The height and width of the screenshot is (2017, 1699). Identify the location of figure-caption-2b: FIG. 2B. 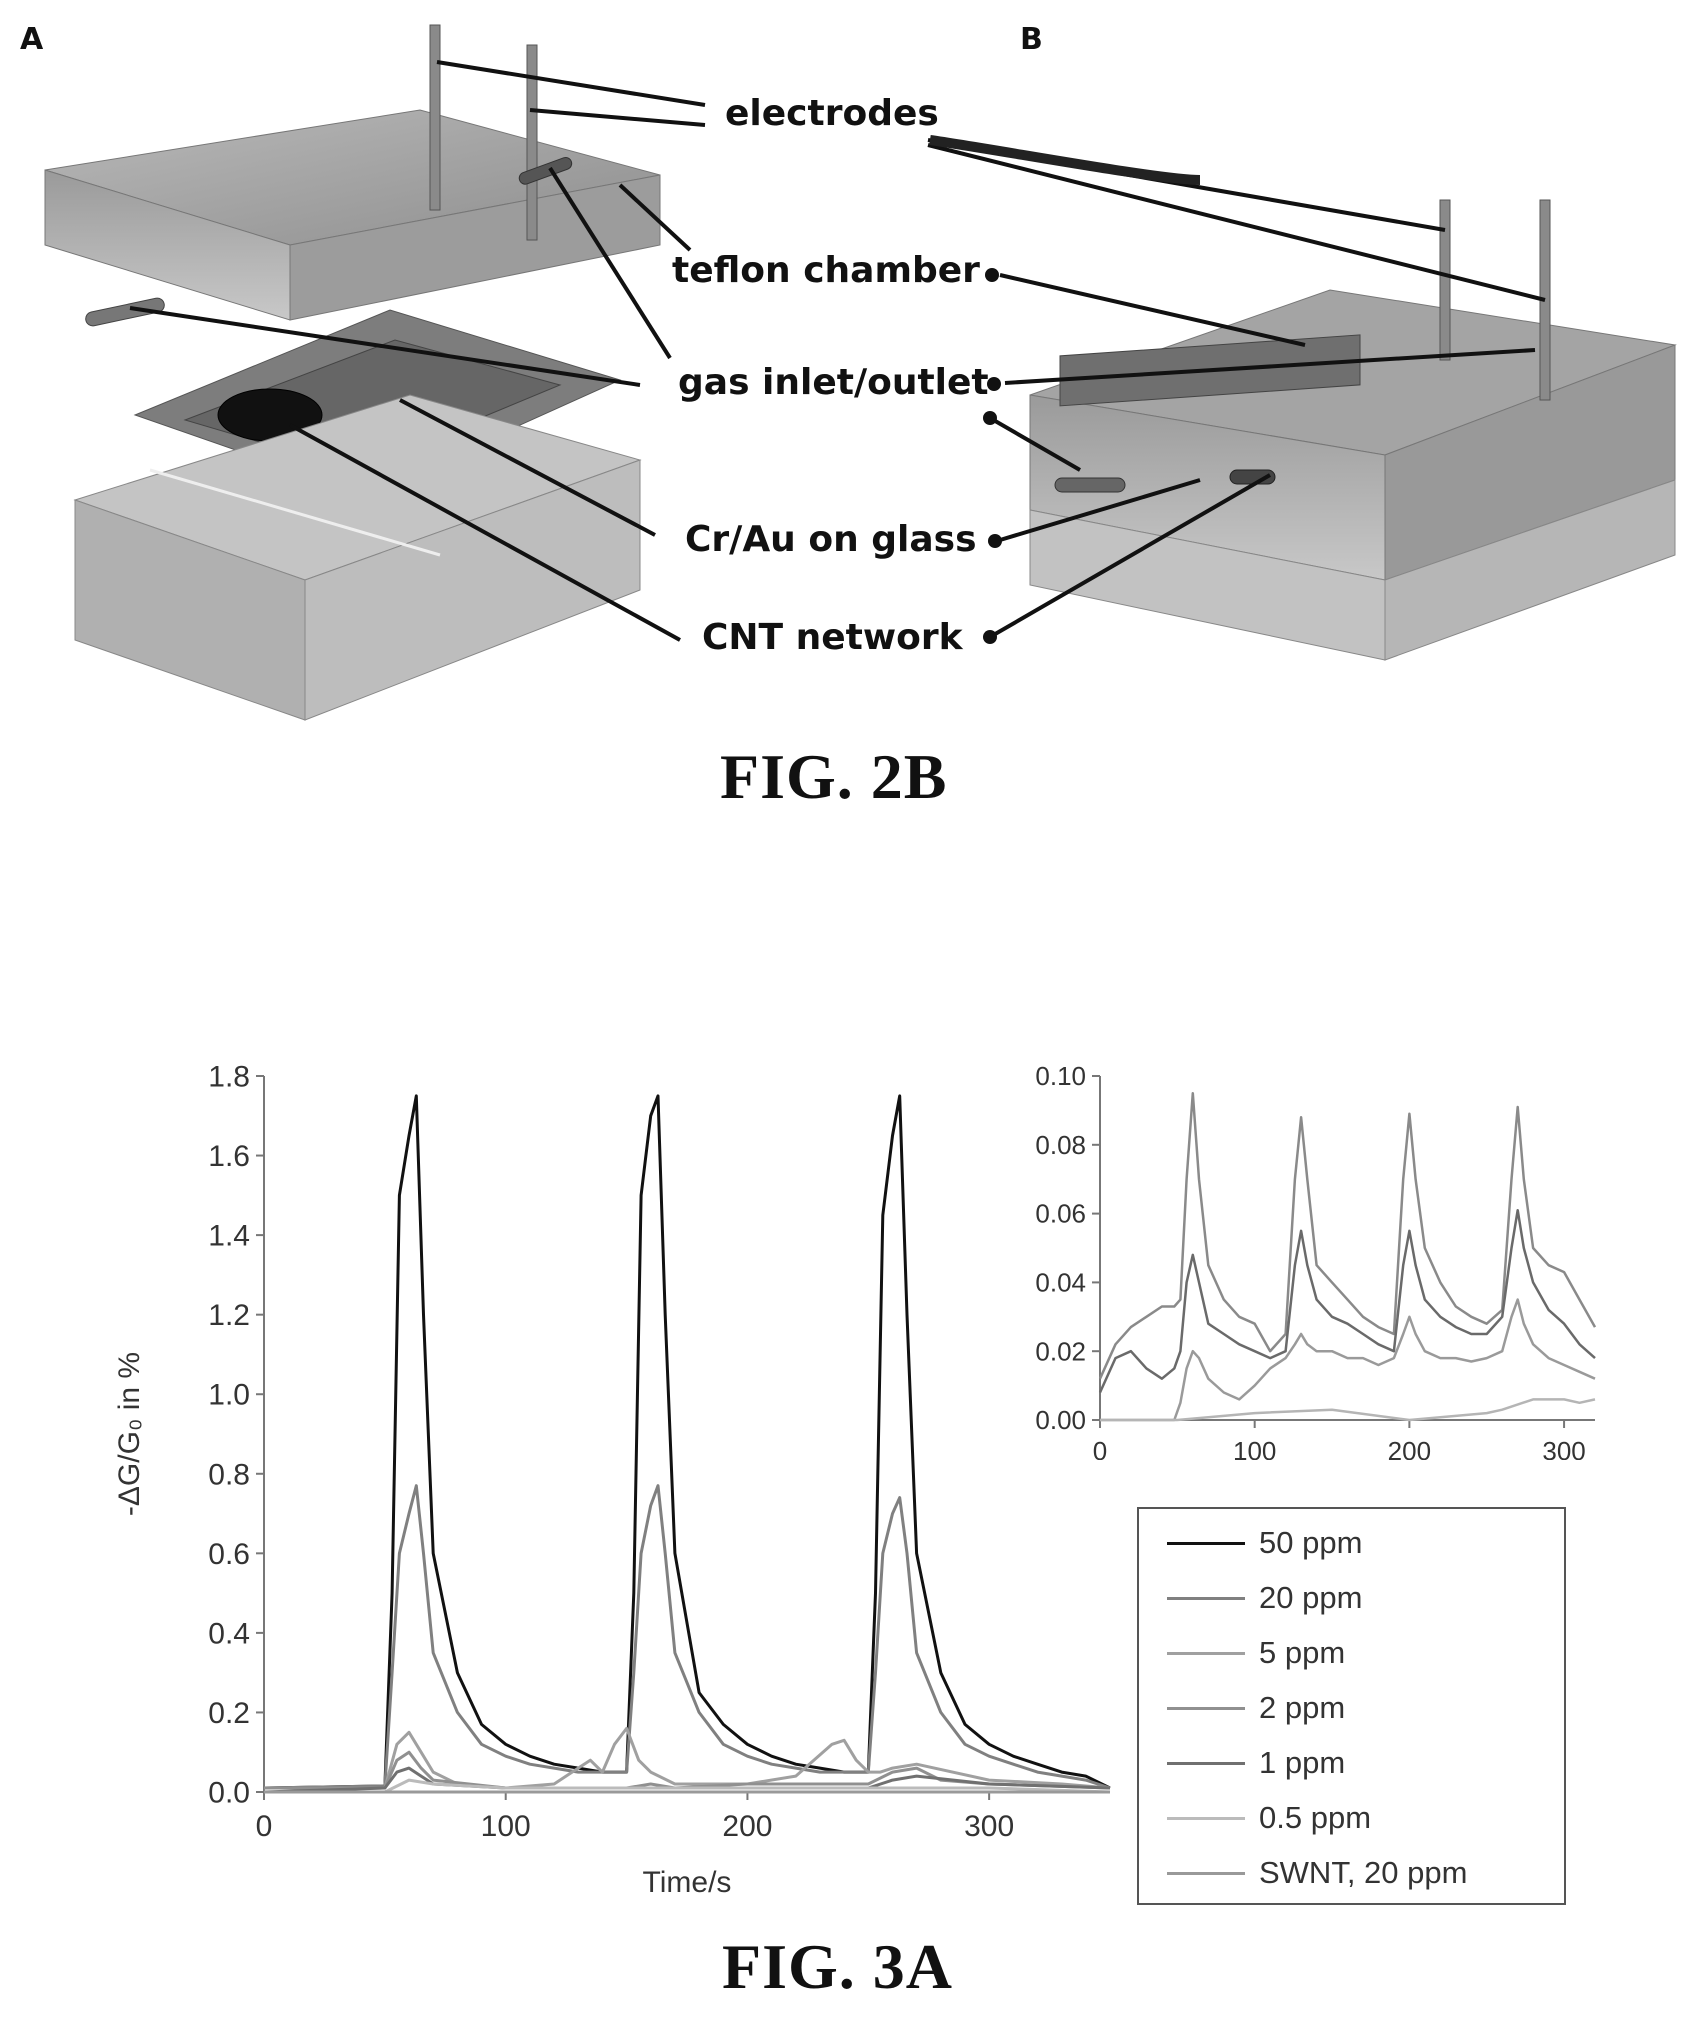
(834, 776).